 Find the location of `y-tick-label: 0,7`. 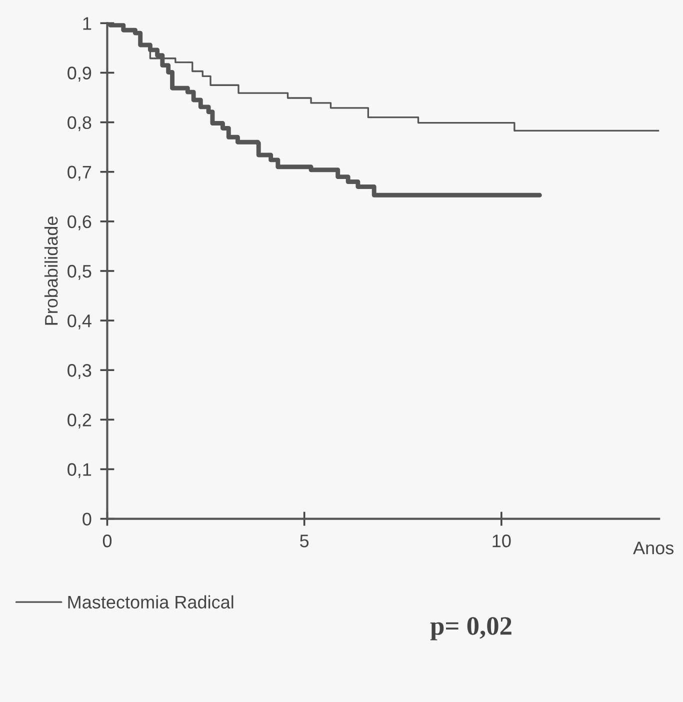

y-tick-label: 0,7 is located at coordinates (80, 173).